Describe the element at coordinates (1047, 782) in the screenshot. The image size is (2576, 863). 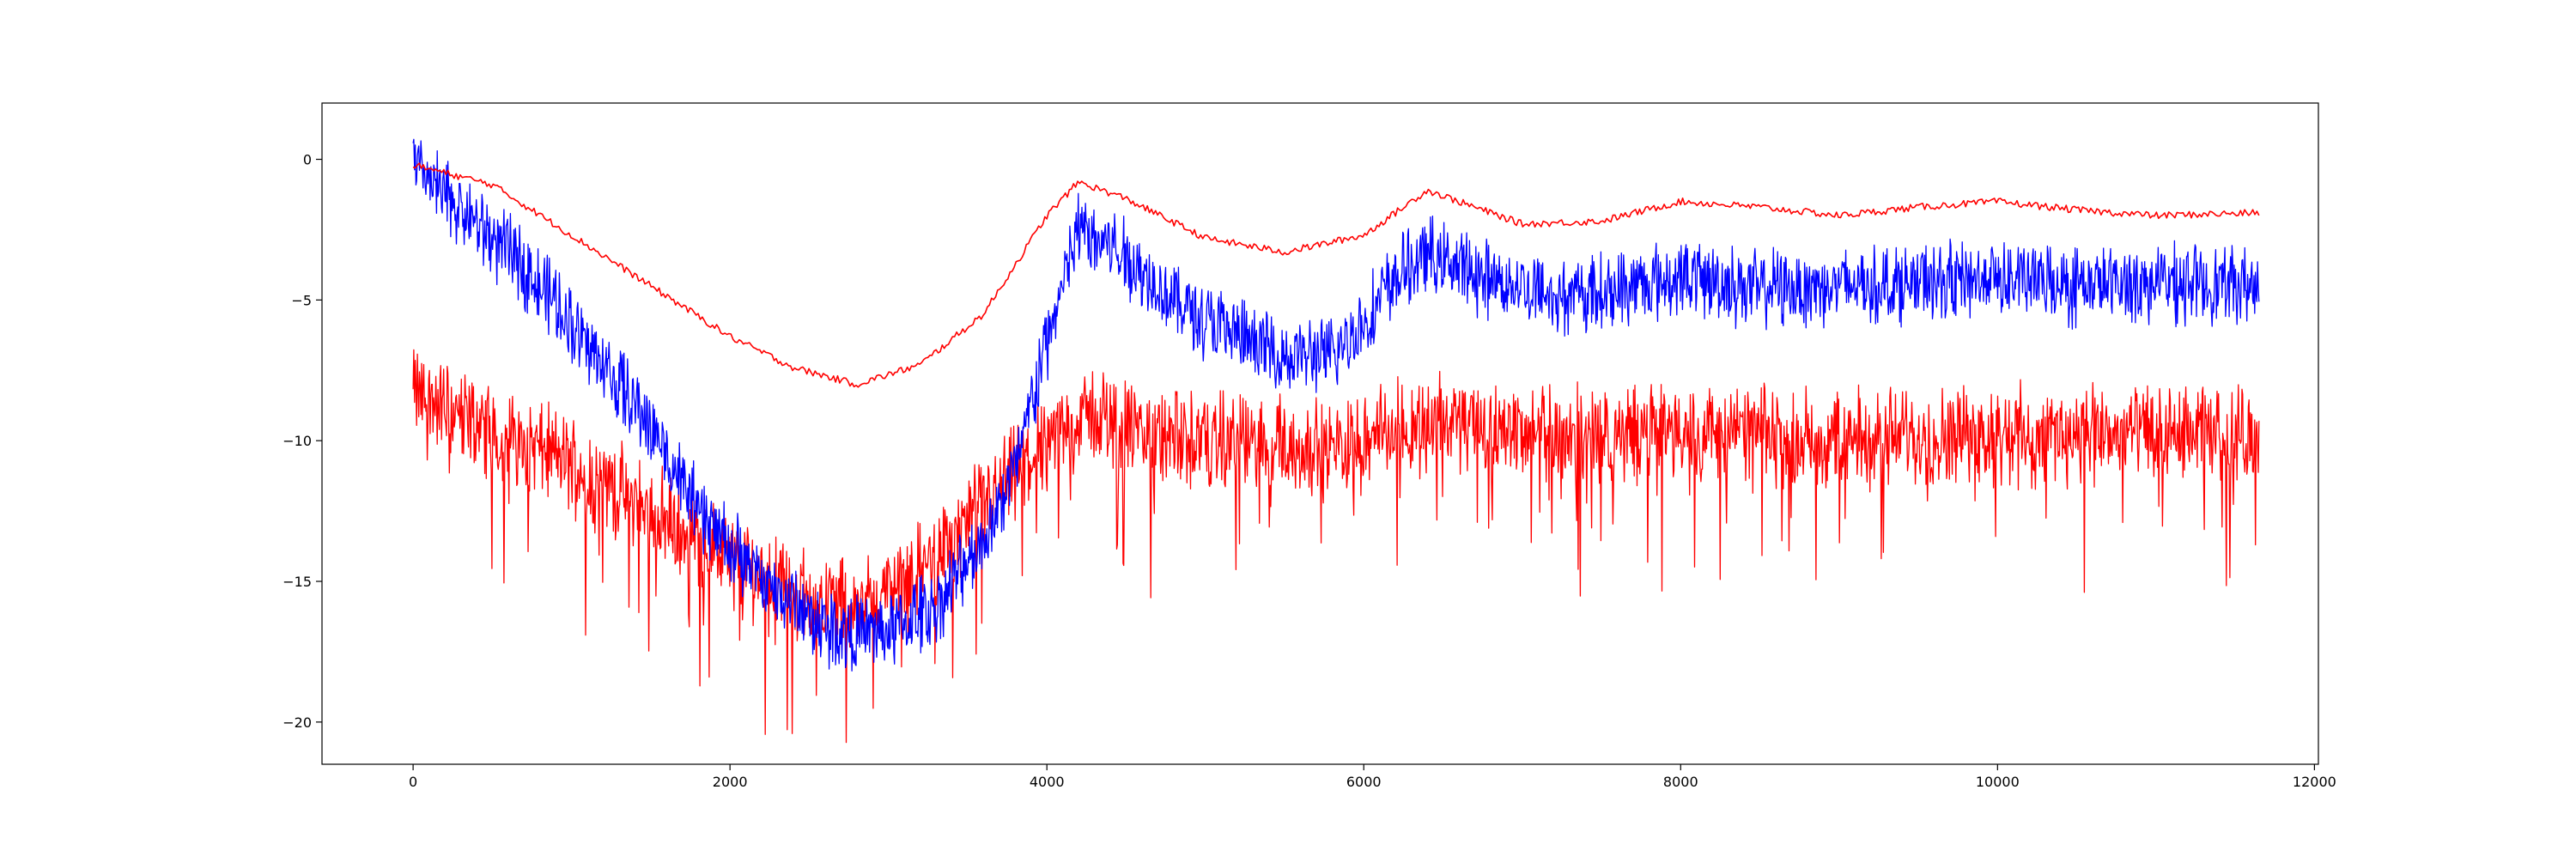
I see `x-tick-label: 4000` at that location.